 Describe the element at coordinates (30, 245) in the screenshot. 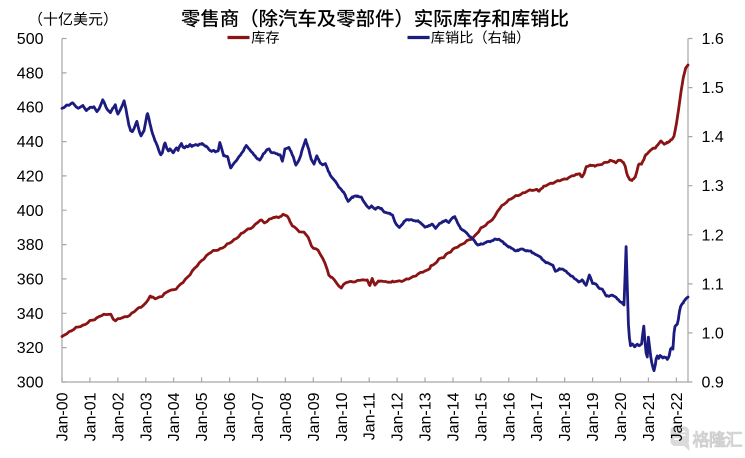

I see `svg-text: 380` at that location.